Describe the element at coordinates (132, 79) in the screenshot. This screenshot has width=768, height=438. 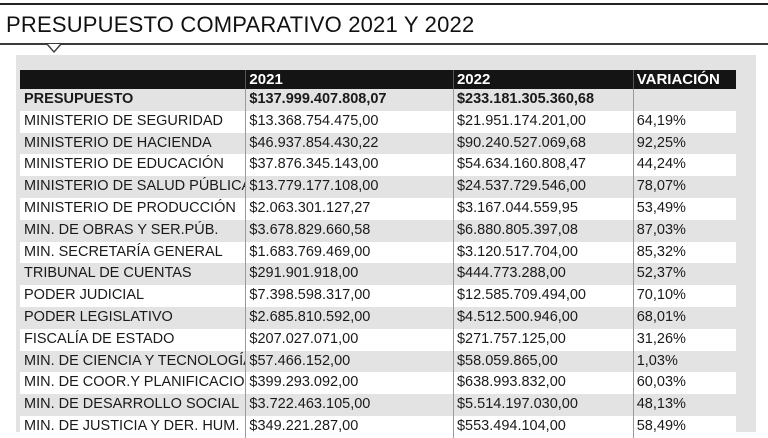
I see `header-label` at that location.